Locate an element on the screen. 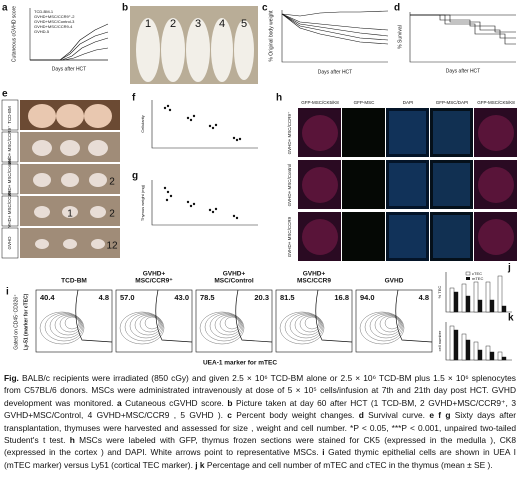  plot-title: GVHD is located at coordinates (394, 281).